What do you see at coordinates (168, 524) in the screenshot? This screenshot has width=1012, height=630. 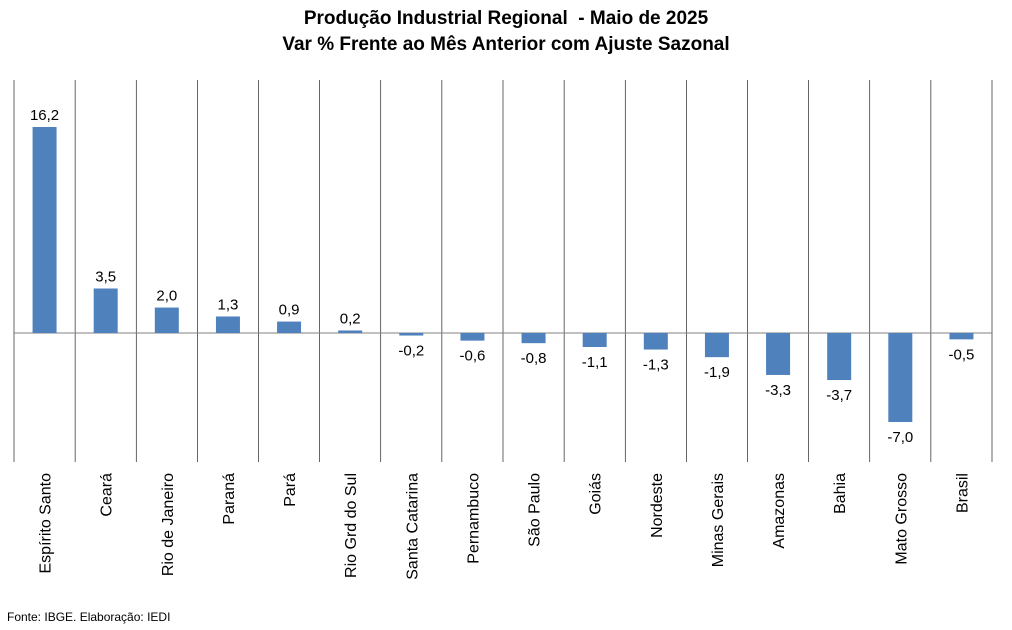 I see `category-label: Rio de Janeiro` at bounding box center [168, 524].